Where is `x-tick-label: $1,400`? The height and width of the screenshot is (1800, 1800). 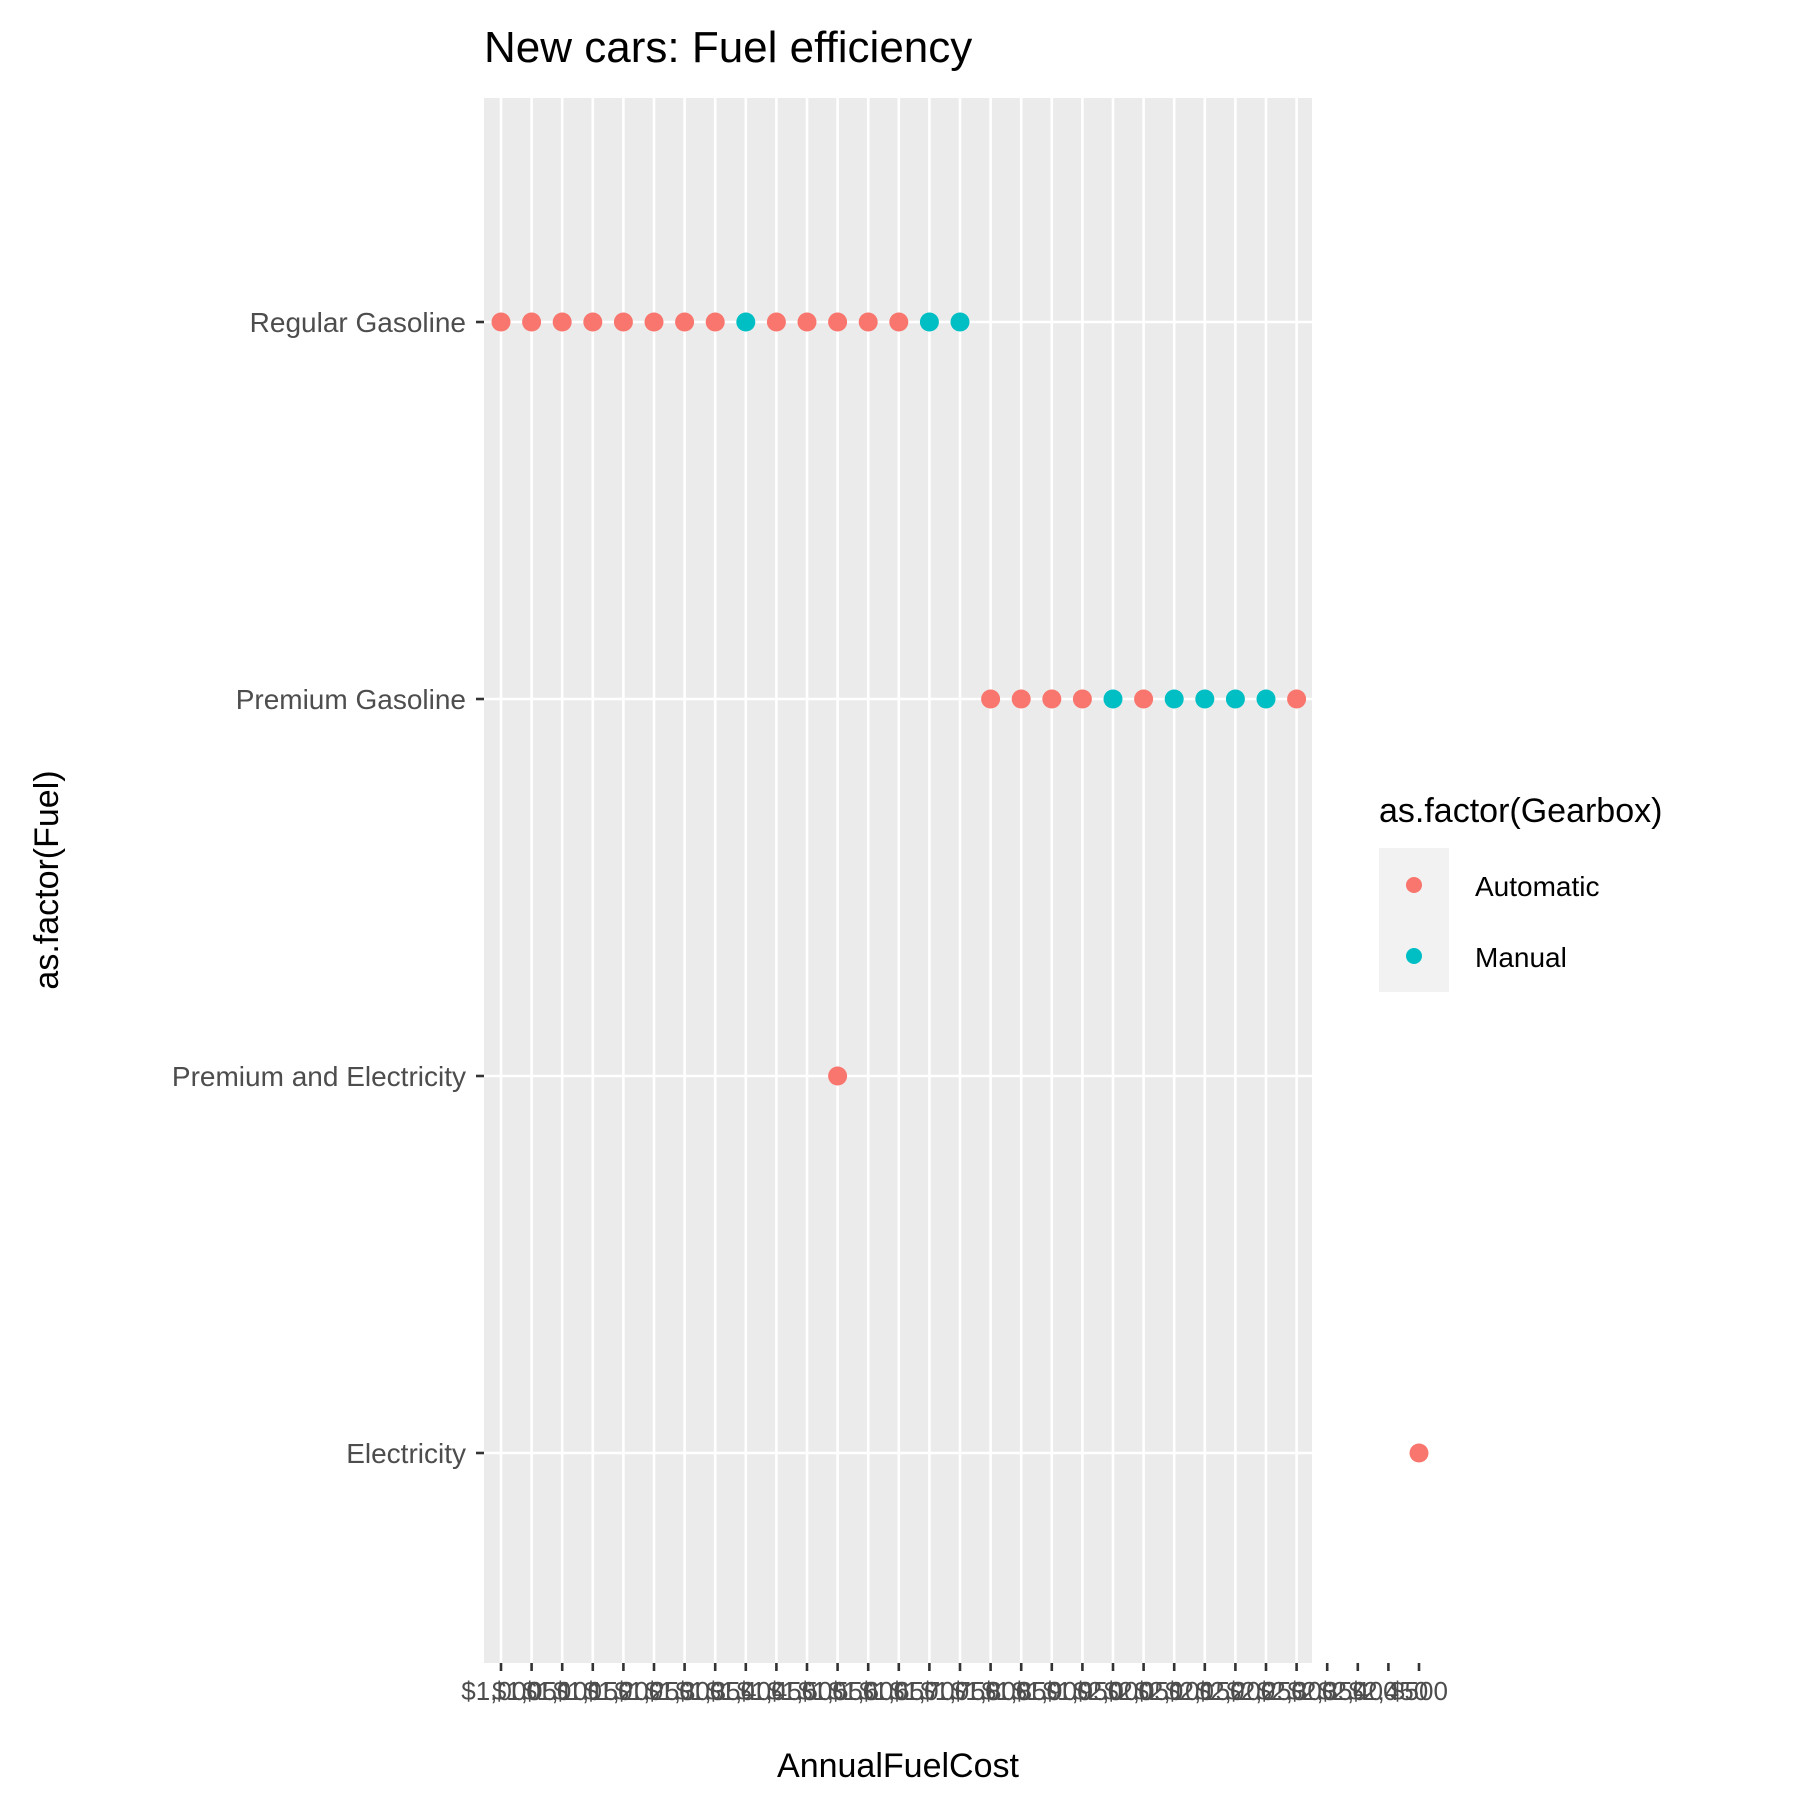
x-tick-label: $1,400 is located at coordinates (746, 1691).